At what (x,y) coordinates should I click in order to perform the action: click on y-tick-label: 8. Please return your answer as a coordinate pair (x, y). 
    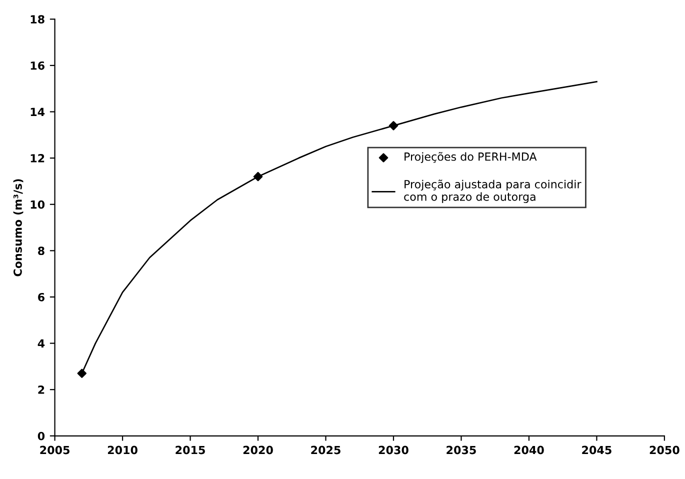
    Looking at the image, I should click on (41, 251).